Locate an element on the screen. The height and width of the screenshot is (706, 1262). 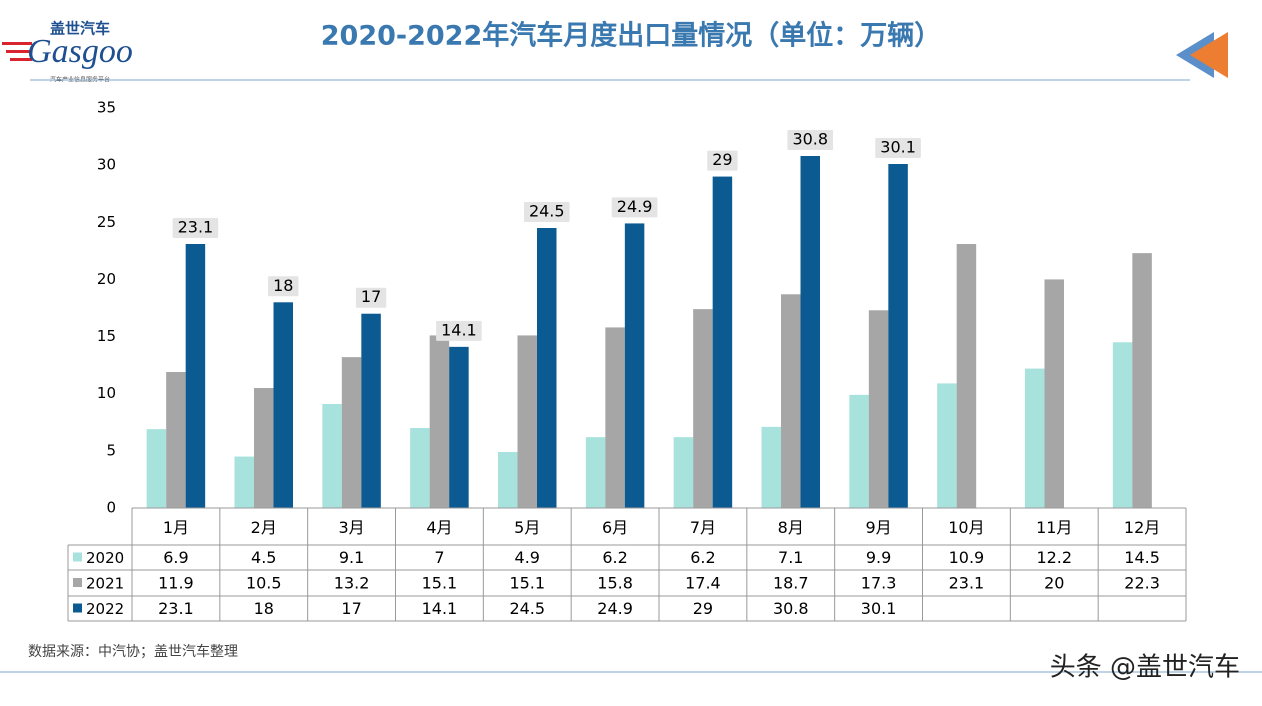
watermark: 头条 @盖世汽车 is located at coordinates (1145, 668).